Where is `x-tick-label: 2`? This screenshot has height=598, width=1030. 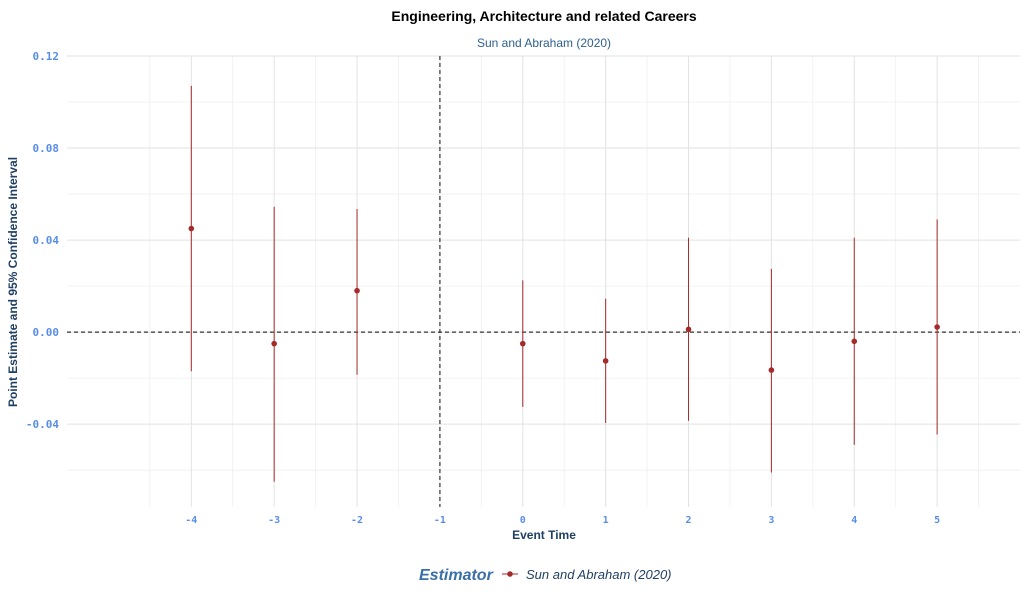 x-tick-label: 2 is located at coordinates (689, 520).